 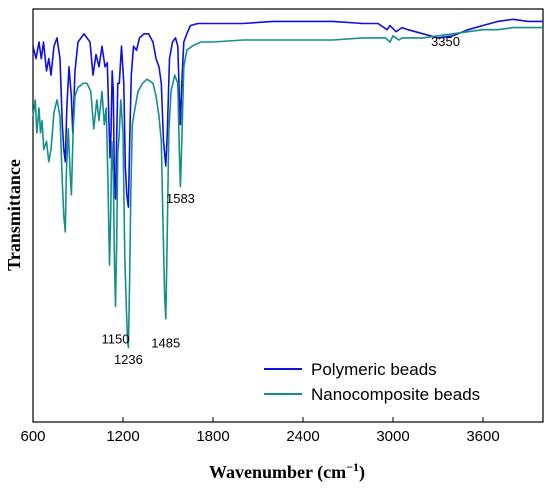 What do you see at coordinates (372, 382) in the screenshot?
I see `legend: Polymeric beads Nanocomposite beads` at bounding box center [372, 382].